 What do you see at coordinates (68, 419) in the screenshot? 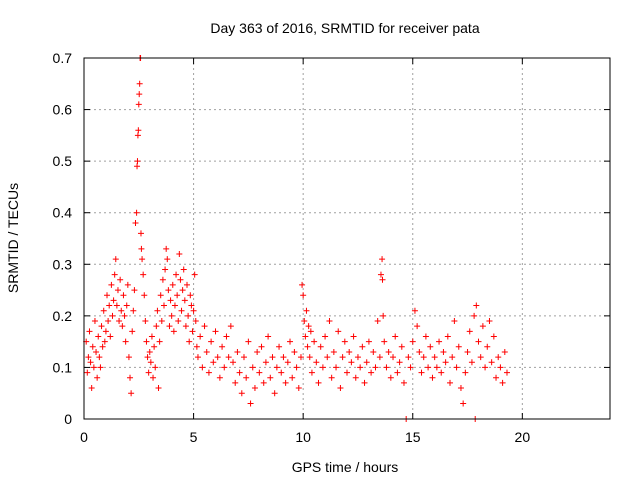
I see `y-tick-label: 0` at bounding box center [68, 419].